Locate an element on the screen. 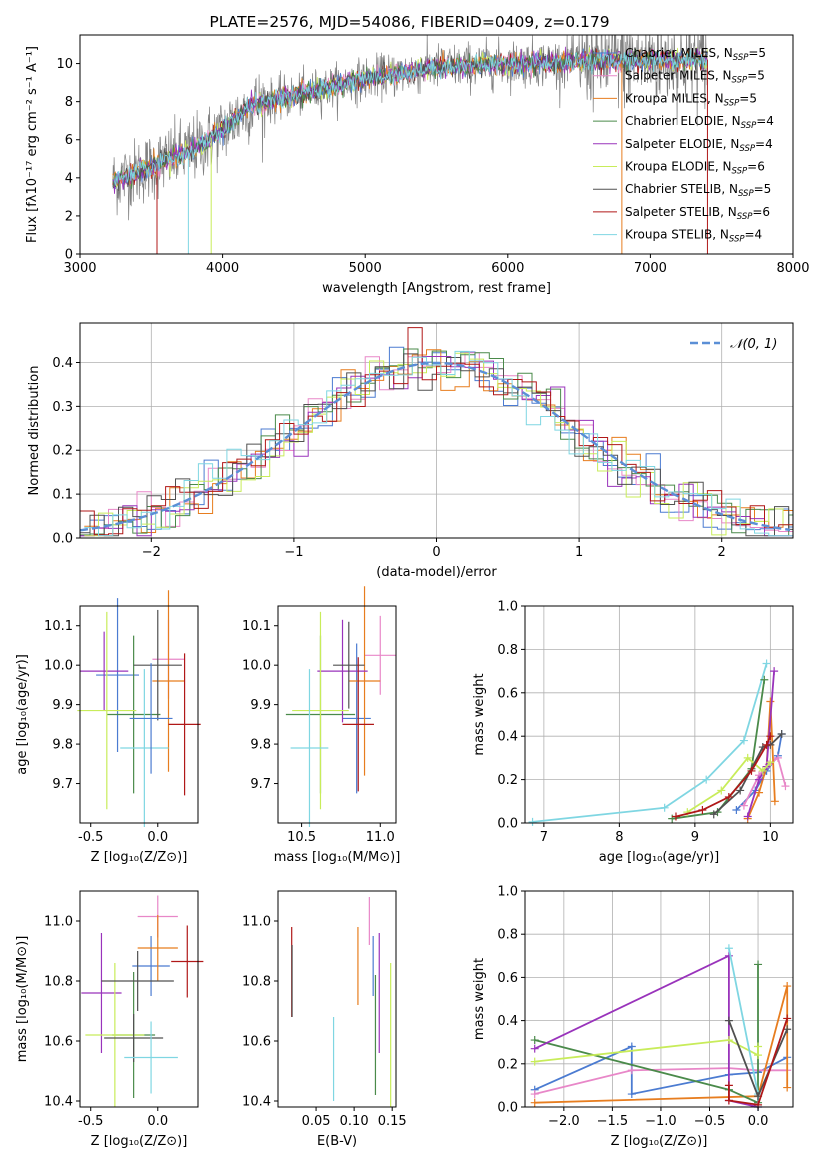 The width and height of the screenshot is (819, 1170). spectrum-lines is located at coordinates (410, 144).